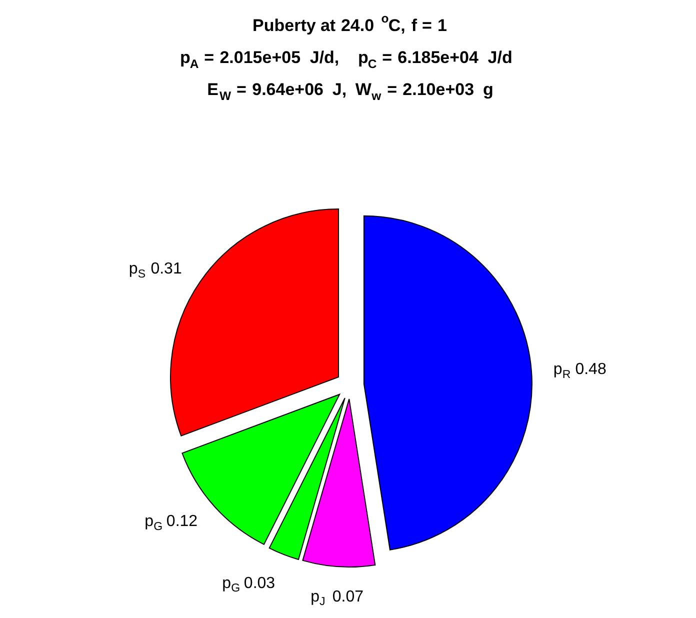  I want to click on data-label: 0.31, so click(166, 269).